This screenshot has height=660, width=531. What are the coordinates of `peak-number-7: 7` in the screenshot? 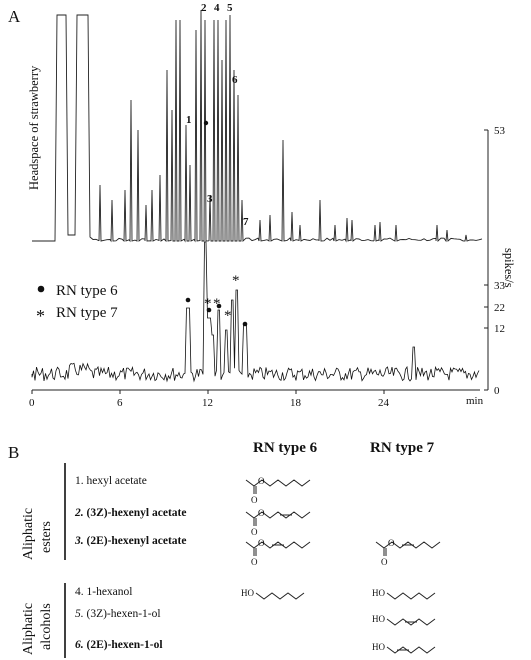 It's located at (246, 222).